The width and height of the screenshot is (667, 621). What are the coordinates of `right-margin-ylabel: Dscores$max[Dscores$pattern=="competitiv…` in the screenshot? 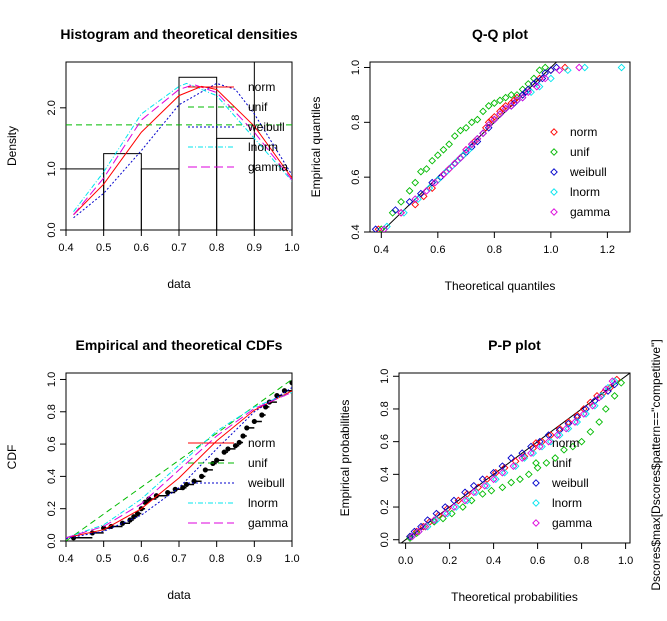 It's located at (656, 464).